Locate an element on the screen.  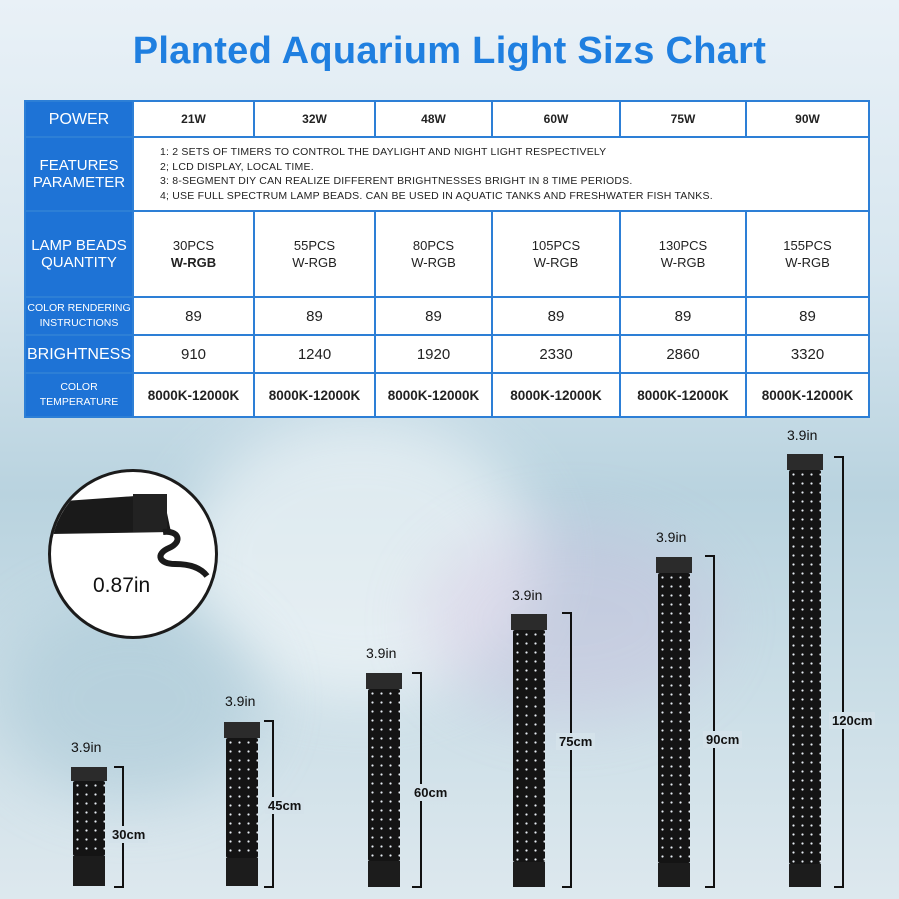
length-label: 120cm is located at coordinates (852, 720).